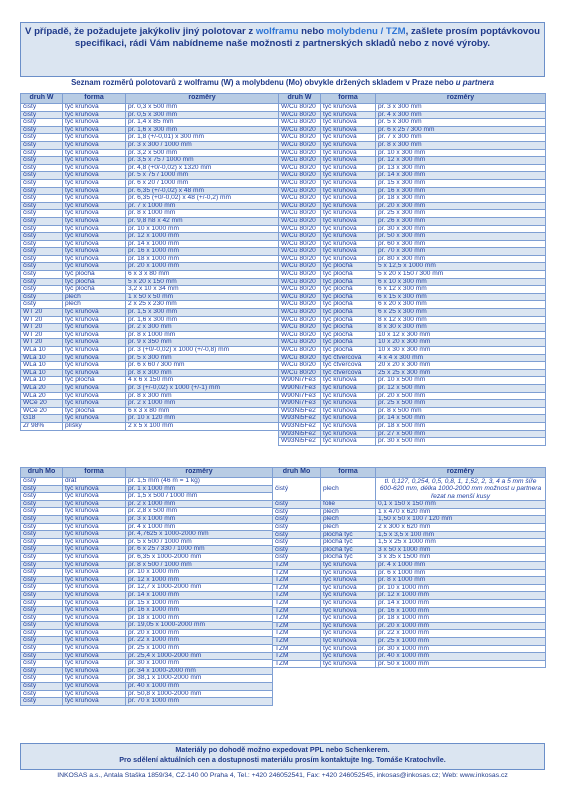 This screenshot has width=565, height=800. I want to click on table-cell: pr. 15 x 300 mm, so click(460, 183).